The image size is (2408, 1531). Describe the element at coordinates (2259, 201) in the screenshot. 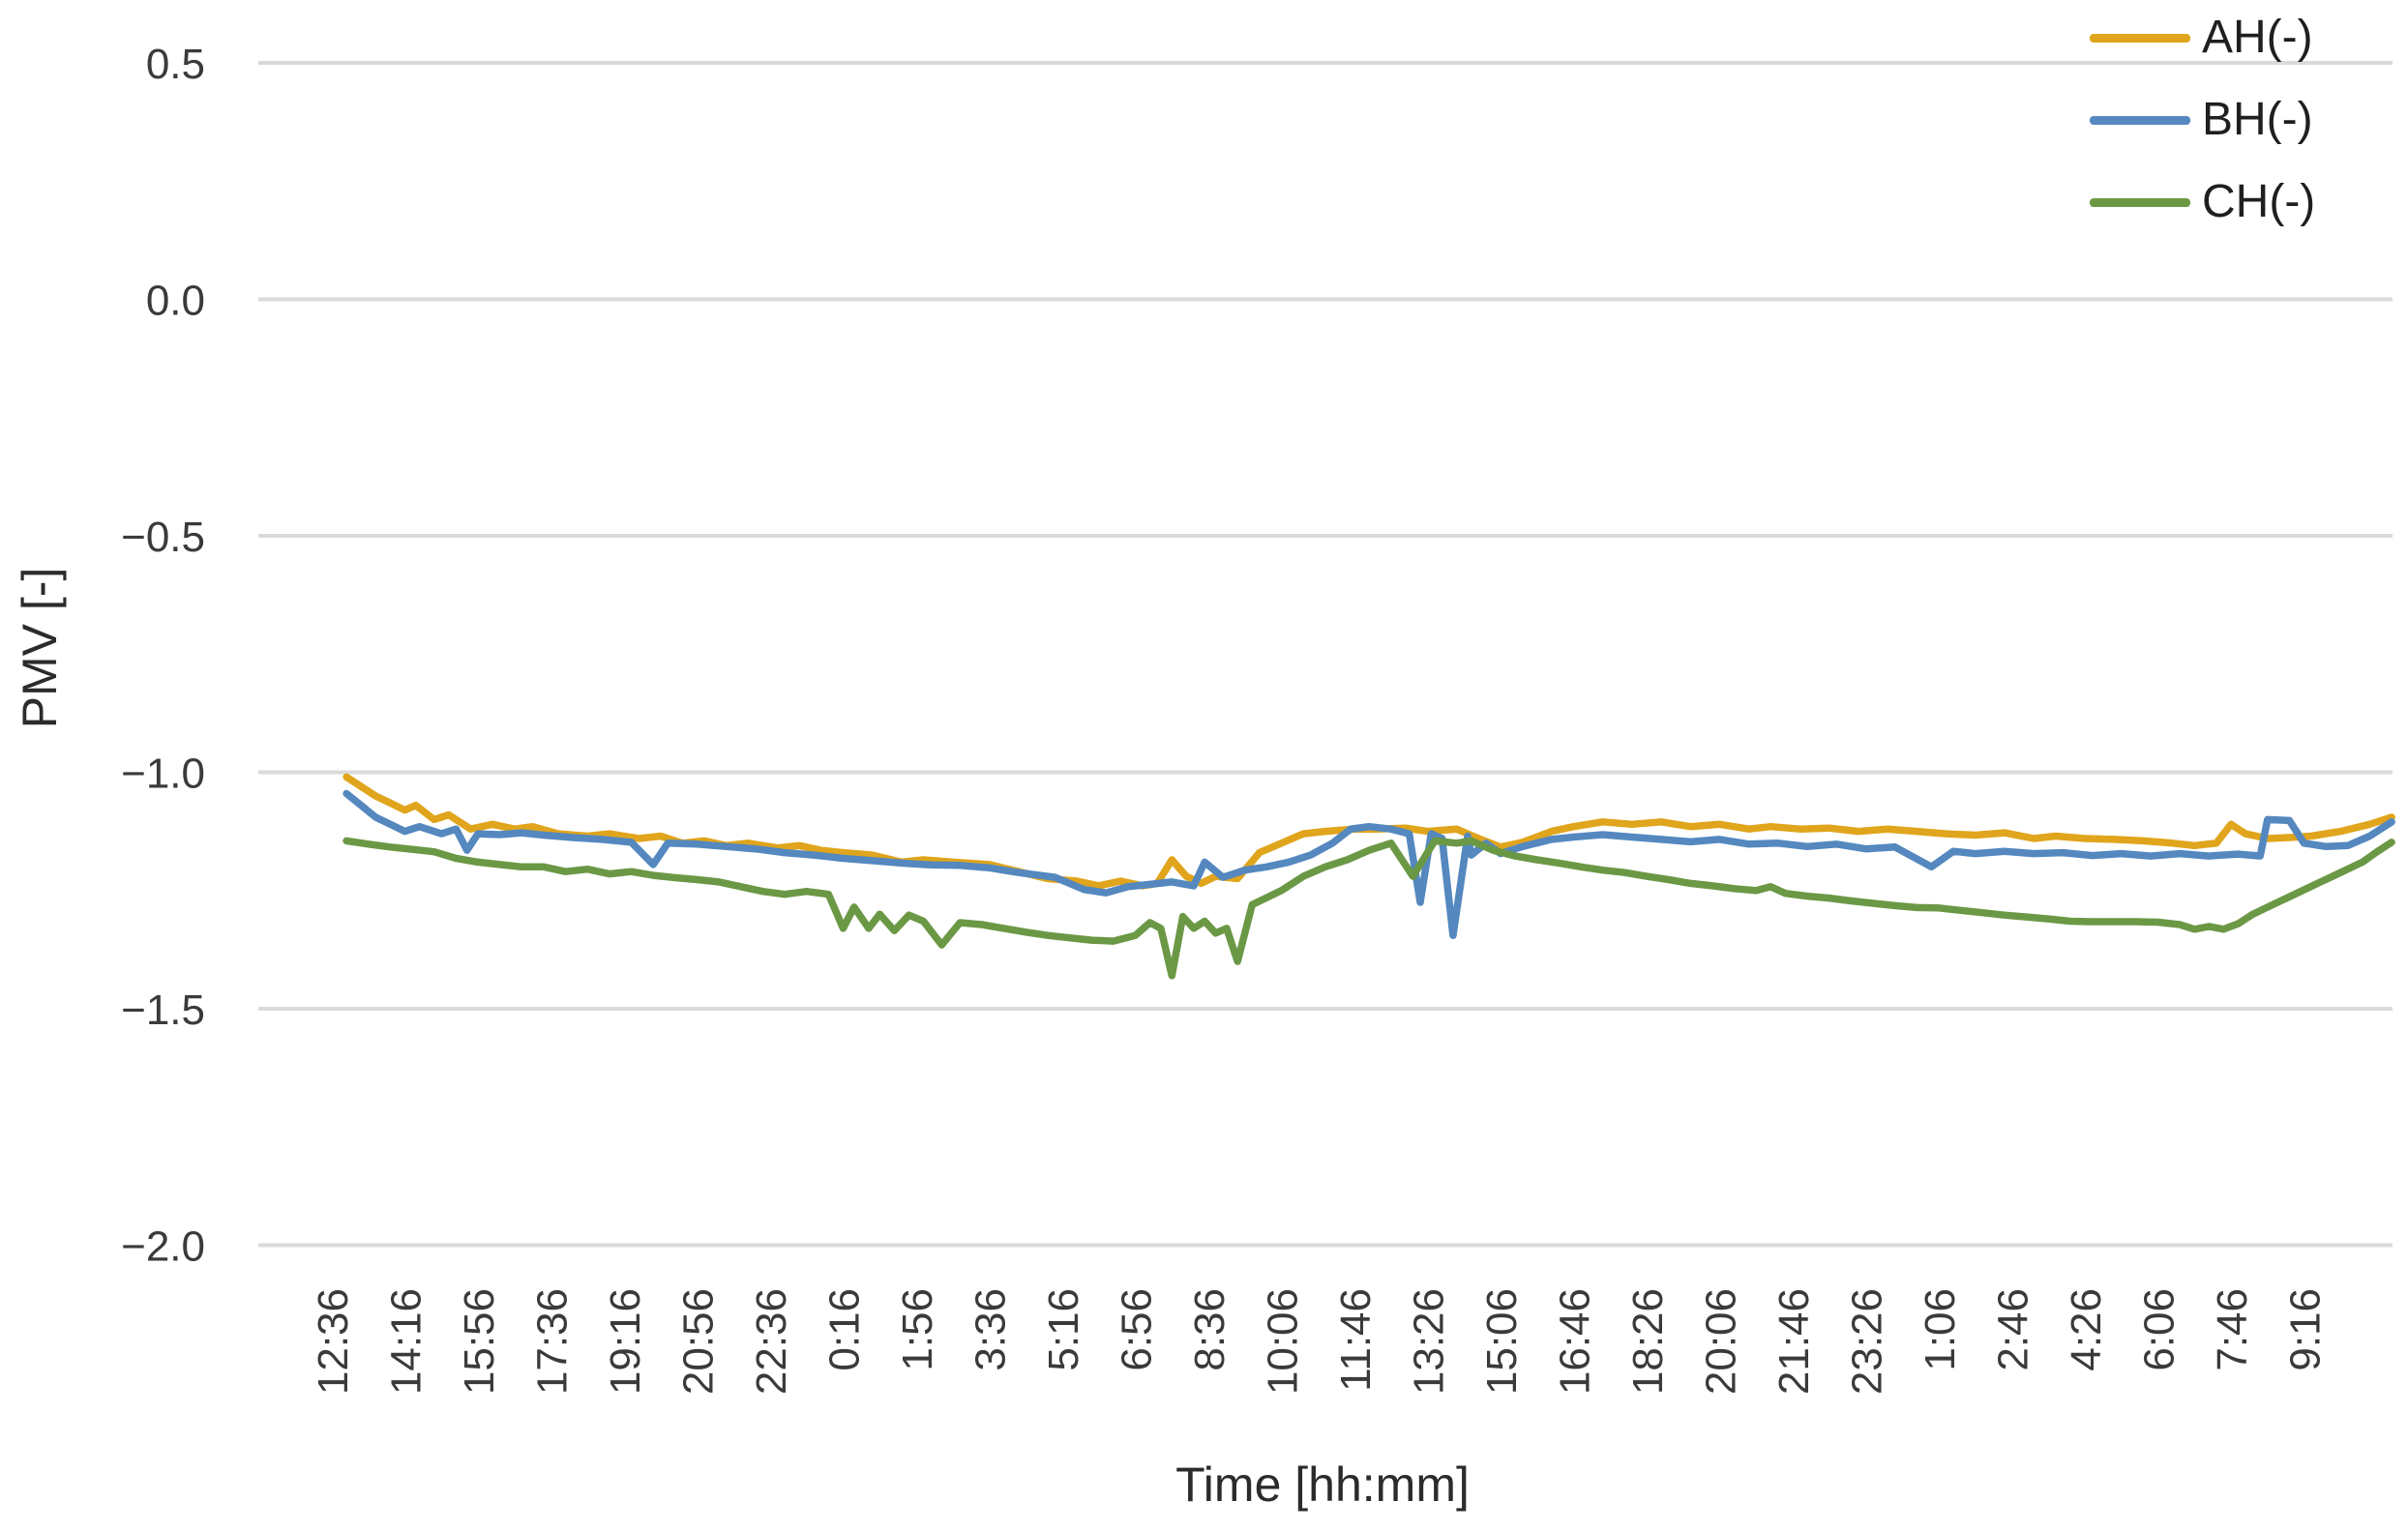

I see `legend-label-ch: CH(-)` at that location.